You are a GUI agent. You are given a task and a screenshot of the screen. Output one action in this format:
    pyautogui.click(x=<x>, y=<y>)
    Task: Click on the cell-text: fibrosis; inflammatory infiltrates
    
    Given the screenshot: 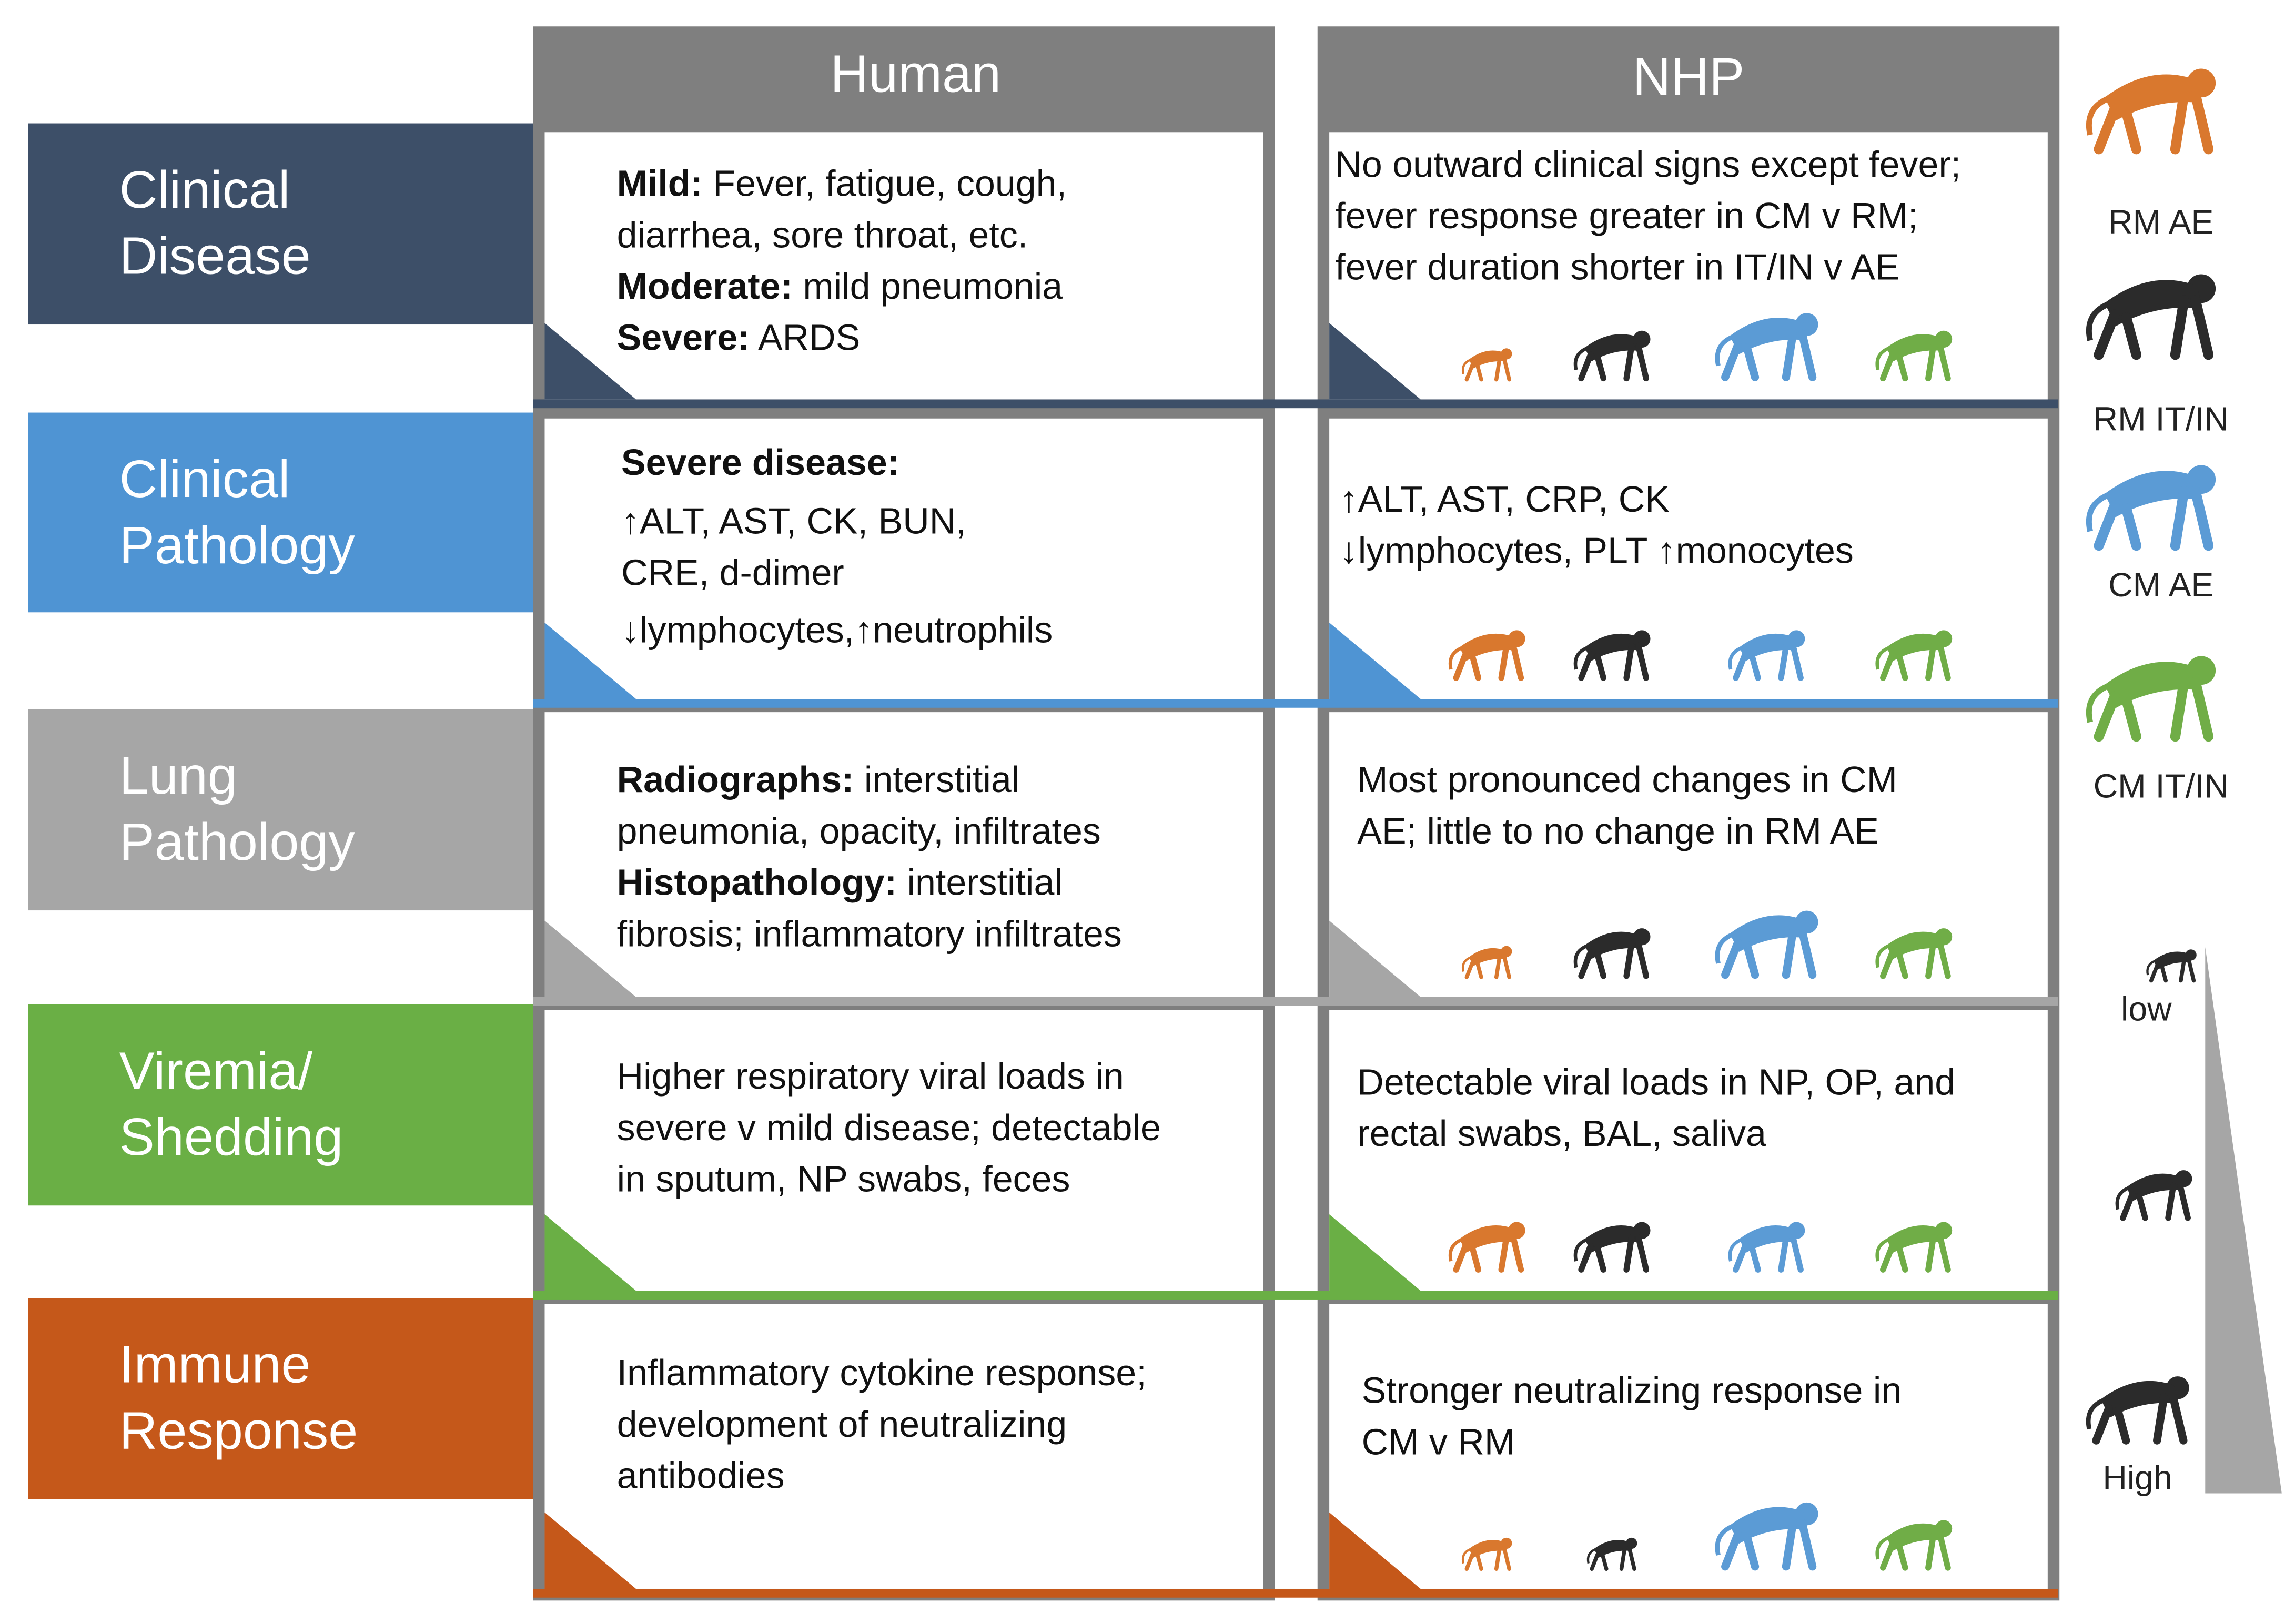 What is the action you would take?
    pyautogui.click(x=870, y=934)
    